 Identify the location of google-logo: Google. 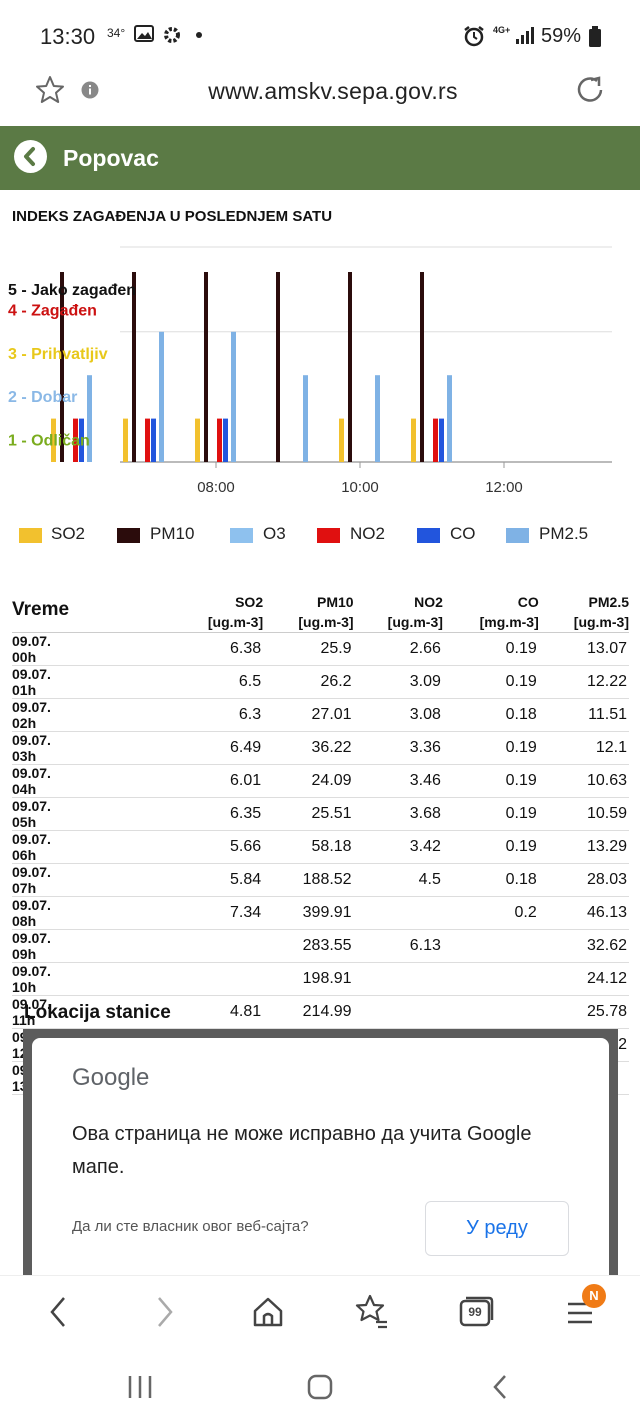
(111, 1077).